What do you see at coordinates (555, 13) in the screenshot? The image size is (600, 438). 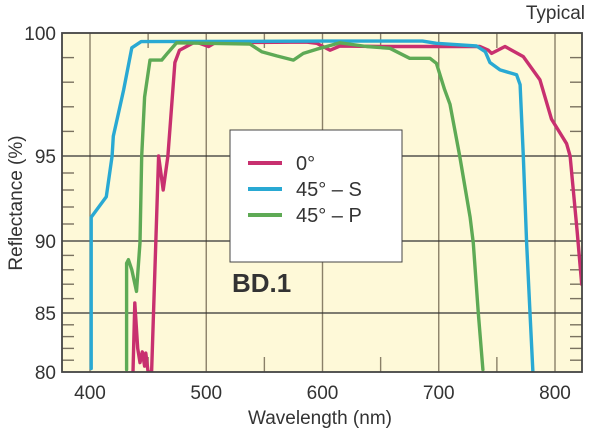 I see `corner-note: Typical` at bounding box center [555, 13].